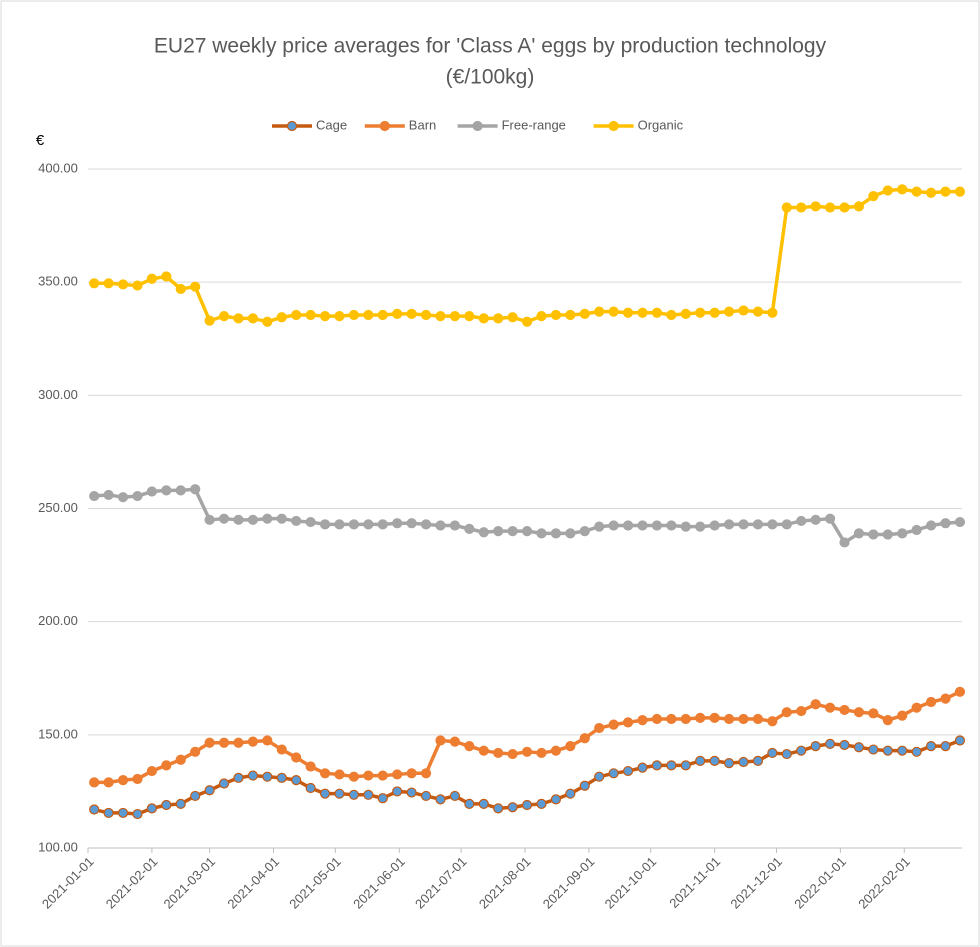  What do you see at coordinates (422, 124) in the screenshot?
I see `legend-label: Barn` at bounding box center [422, 124].